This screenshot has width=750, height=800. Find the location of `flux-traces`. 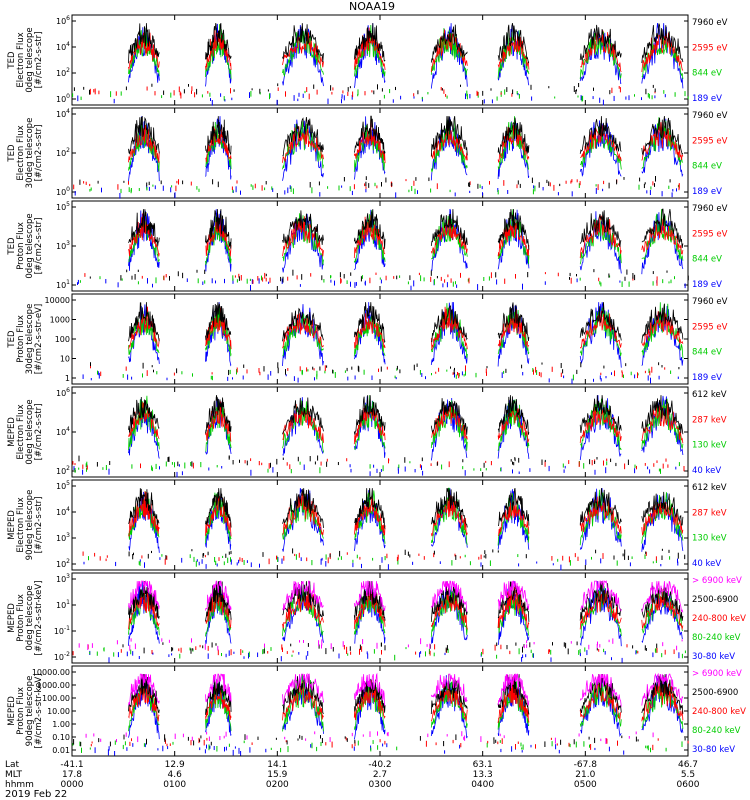

flux-traces is located at coordinates (379, 621).